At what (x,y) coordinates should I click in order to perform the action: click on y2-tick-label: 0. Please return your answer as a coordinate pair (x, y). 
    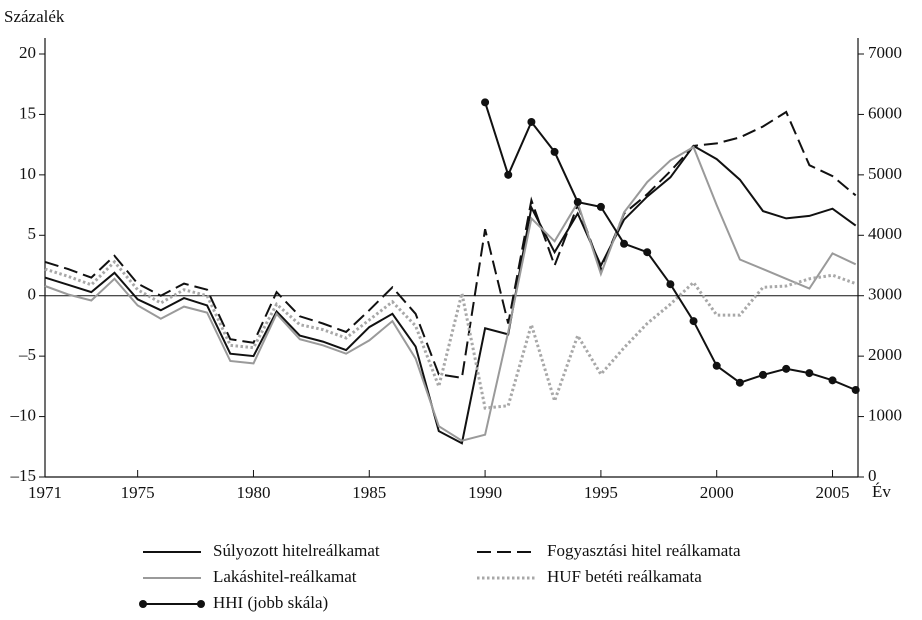
    Looking at the image, I should click on (872, 475).